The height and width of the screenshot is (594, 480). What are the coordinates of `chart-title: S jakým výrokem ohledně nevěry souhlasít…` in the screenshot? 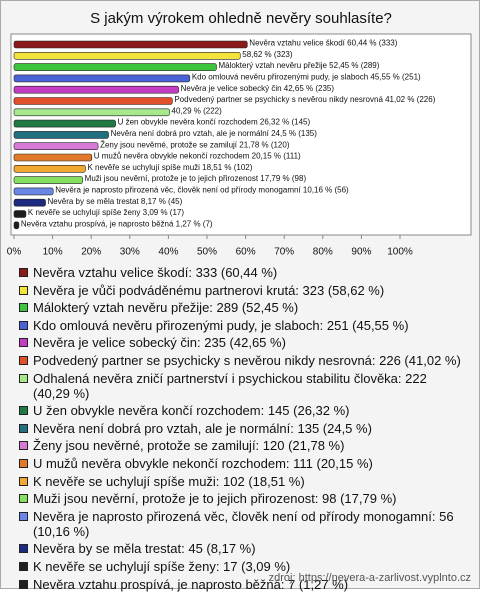 It's located at (241, 18).